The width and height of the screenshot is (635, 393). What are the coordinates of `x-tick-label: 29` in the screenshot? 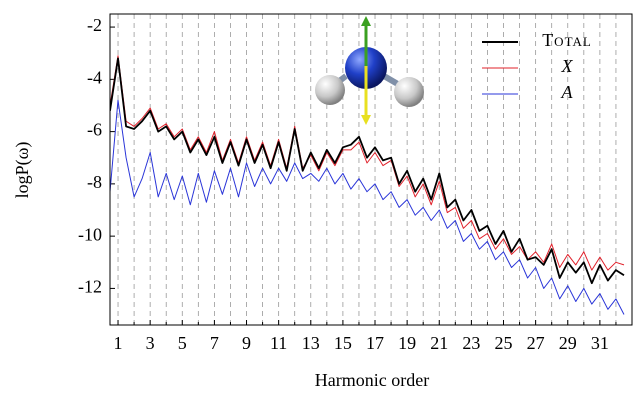 It's located at (568, 343).